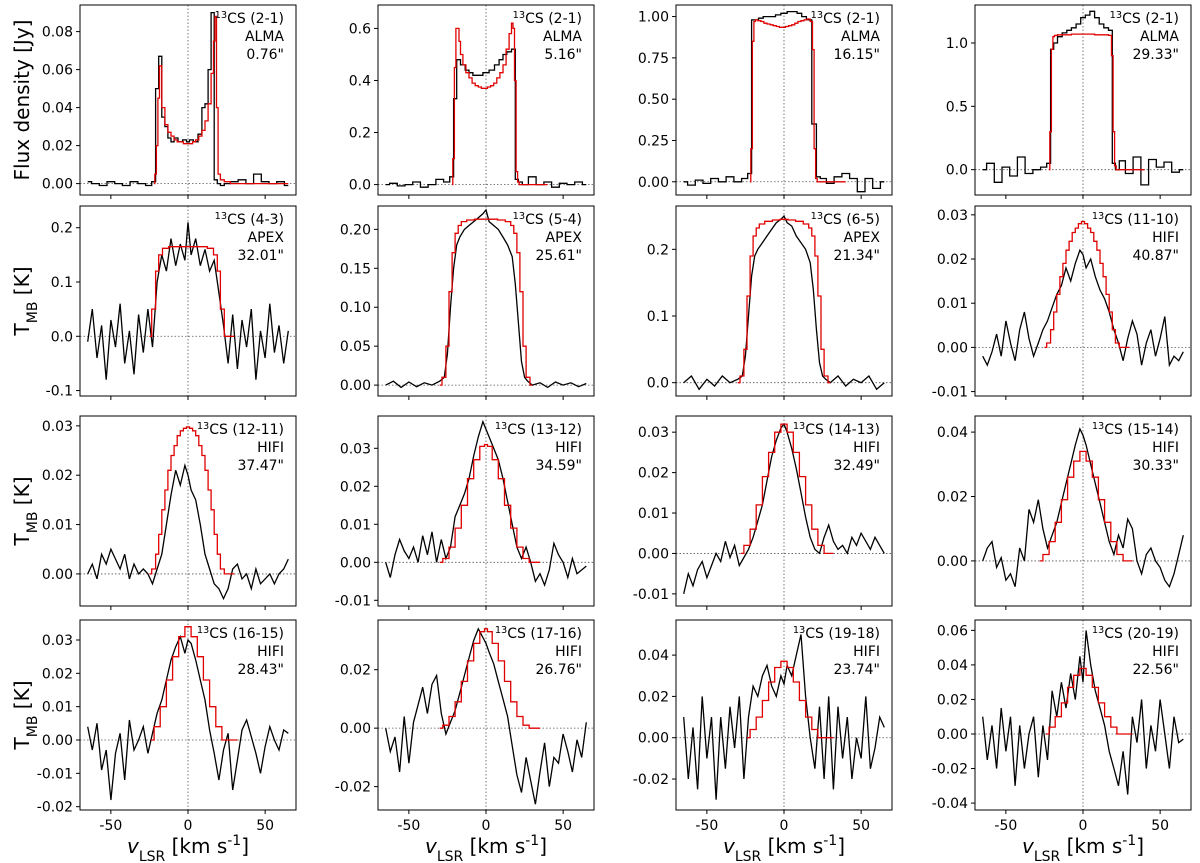 This screenshot has width=1200, height=863. Describe the element at coordinates (240, 430) in the screenshot. I see `transition-label: 13CS (12-11)` at that location.